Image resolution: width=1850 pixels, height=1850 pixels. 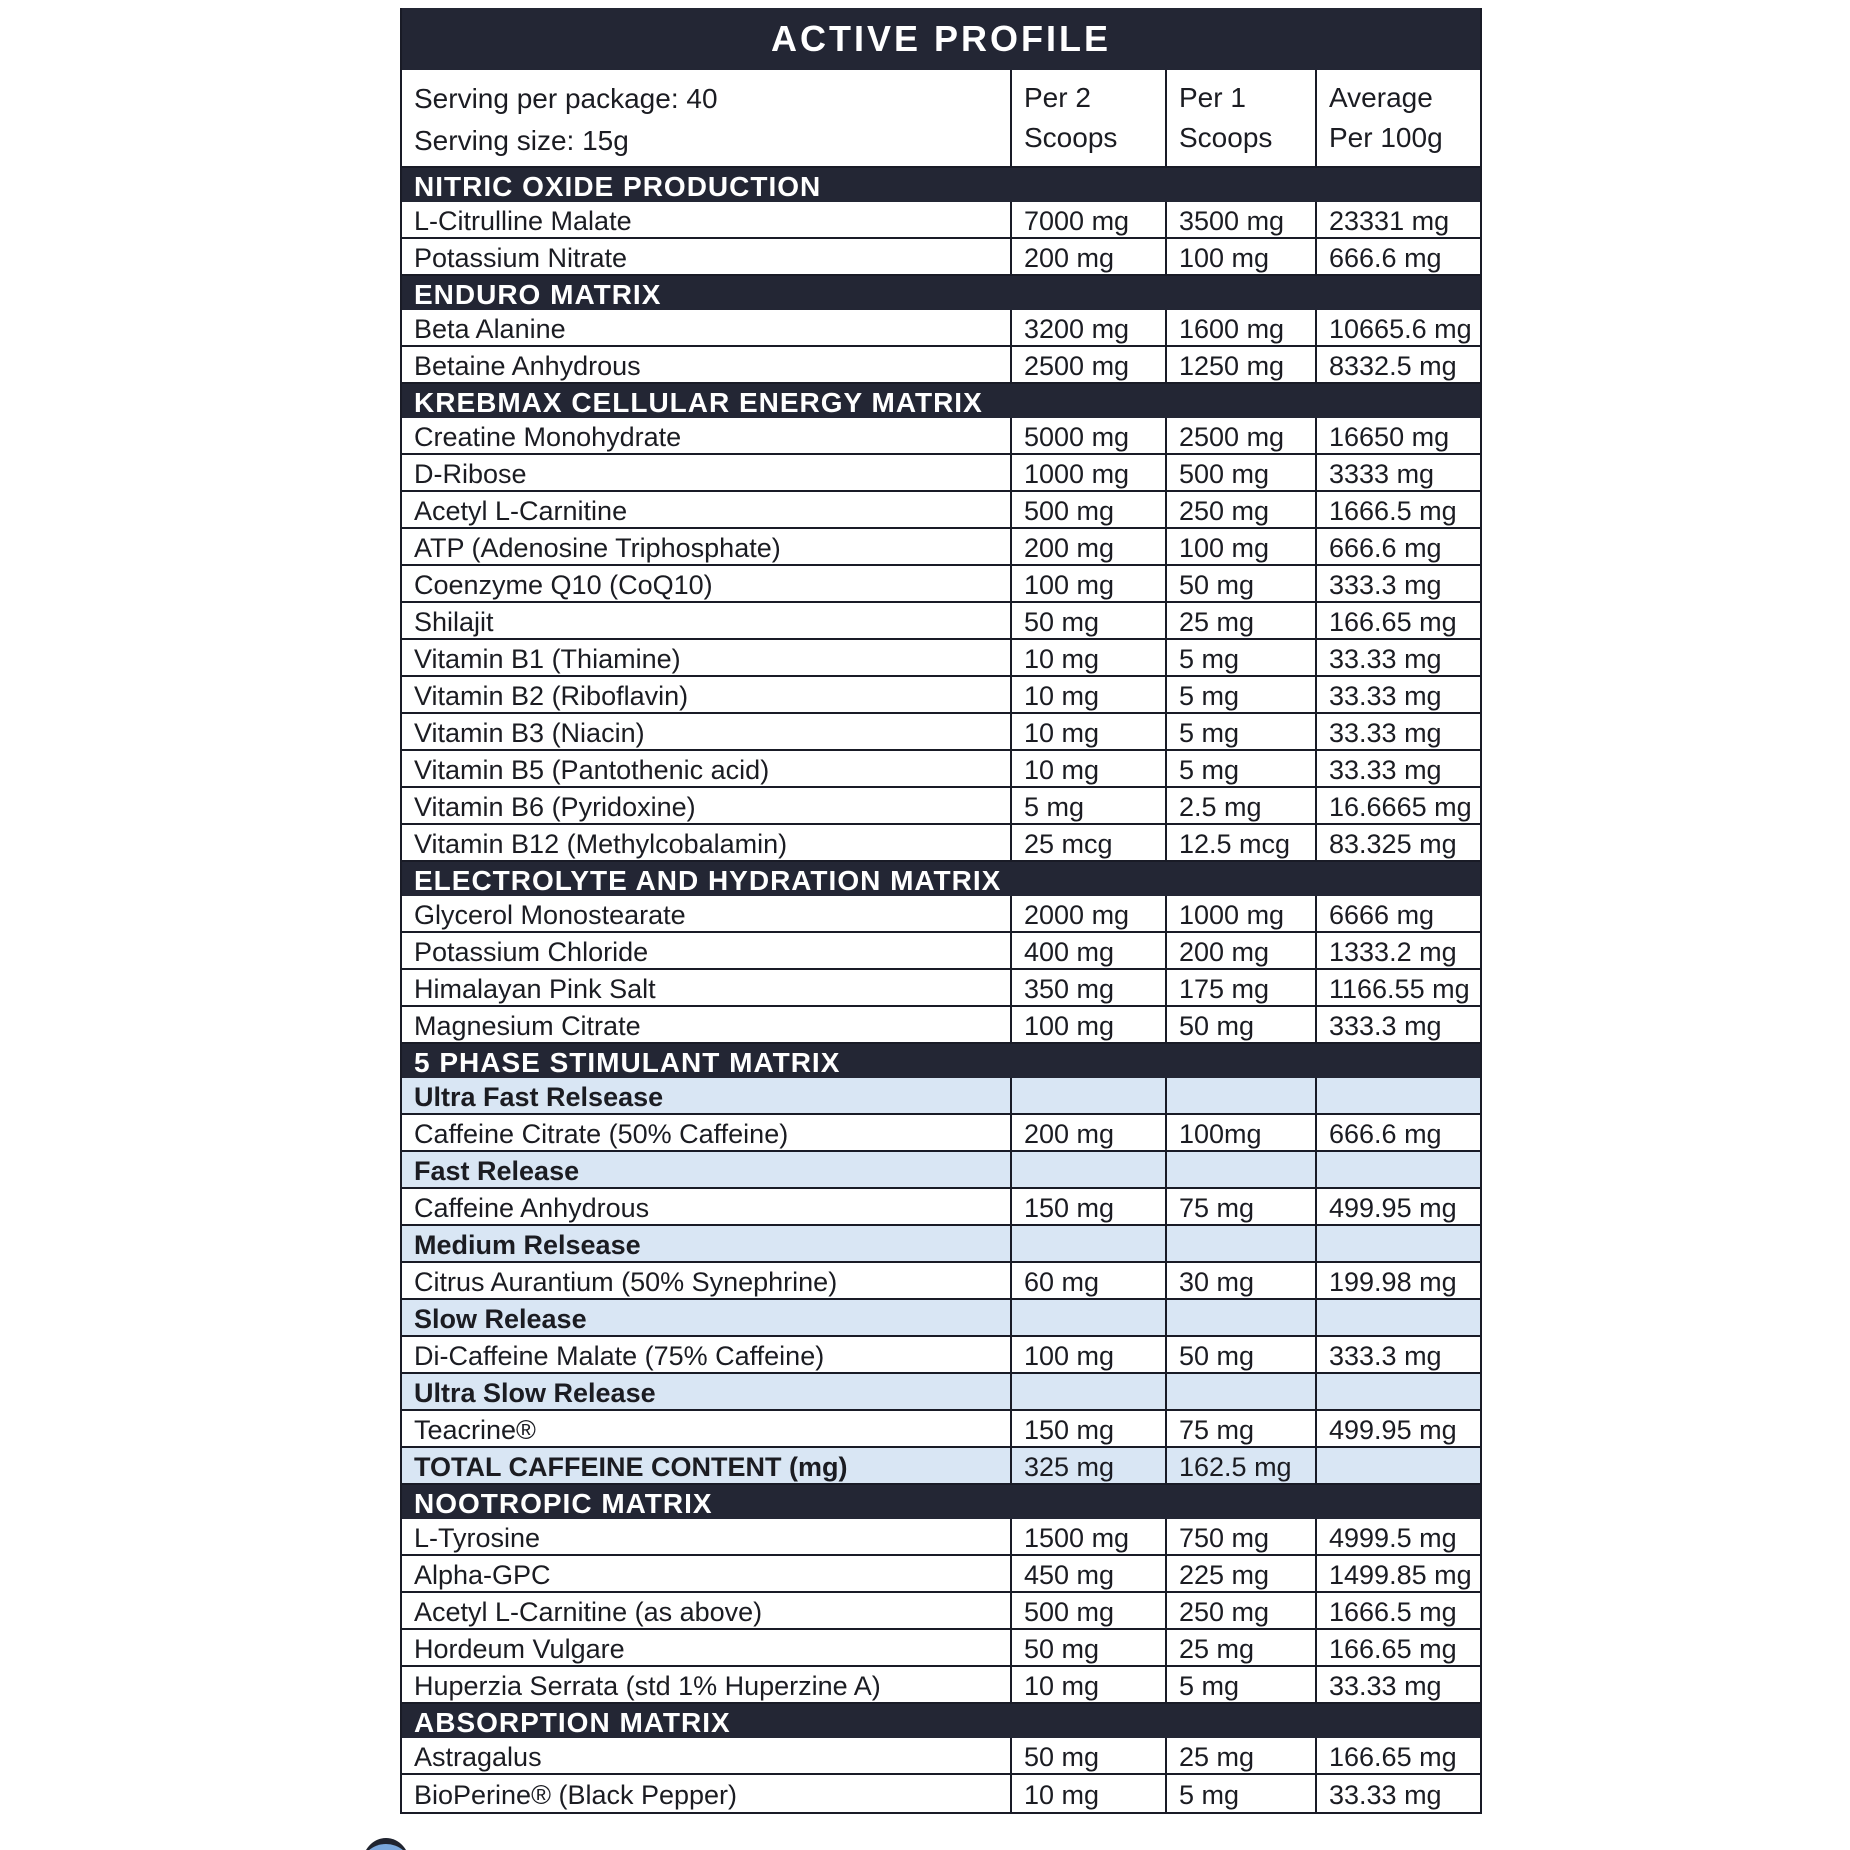 I want to click on per-1-scoops-value: 225 mg, so click(x=1240, y=1573).